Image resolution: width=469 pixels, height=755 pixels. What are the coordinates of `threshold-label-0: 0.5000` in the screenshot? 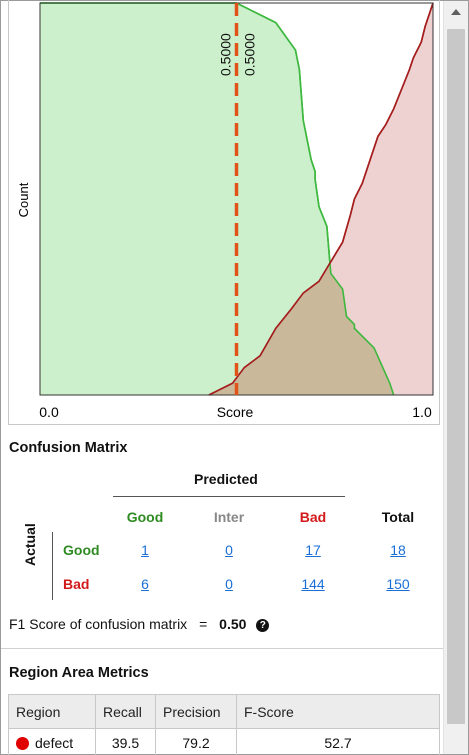 It's located at (226, 54).